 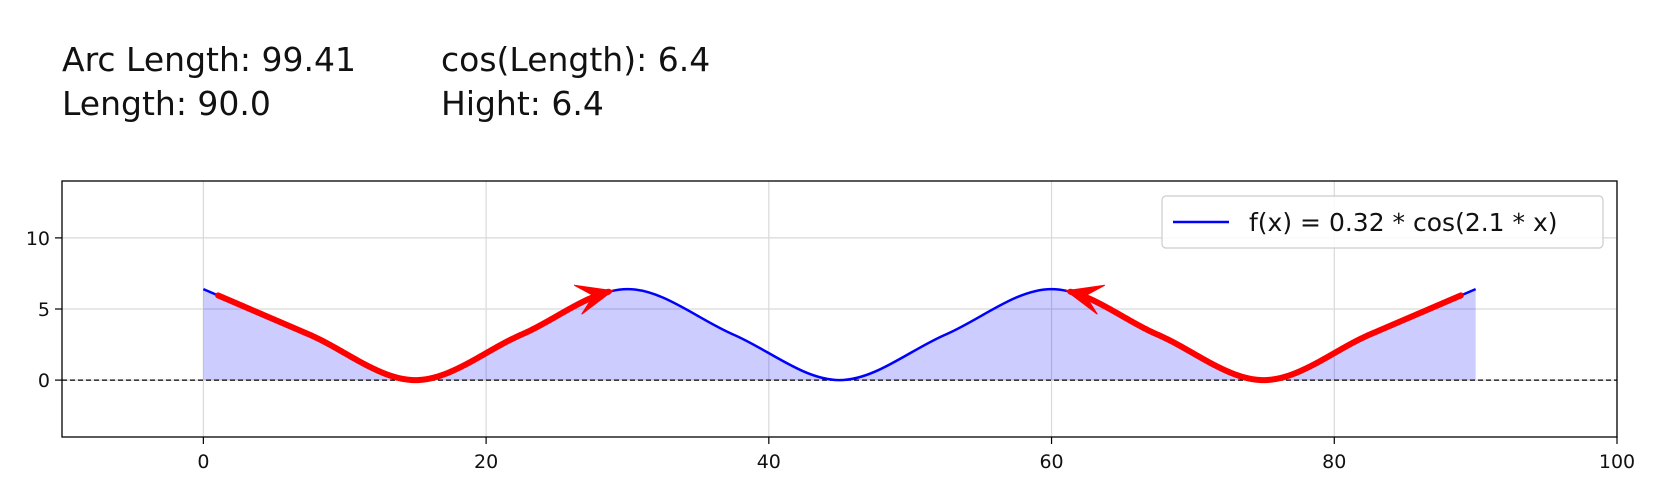 I want to click on x-tick-label: 40, so click(x=769, y=462).